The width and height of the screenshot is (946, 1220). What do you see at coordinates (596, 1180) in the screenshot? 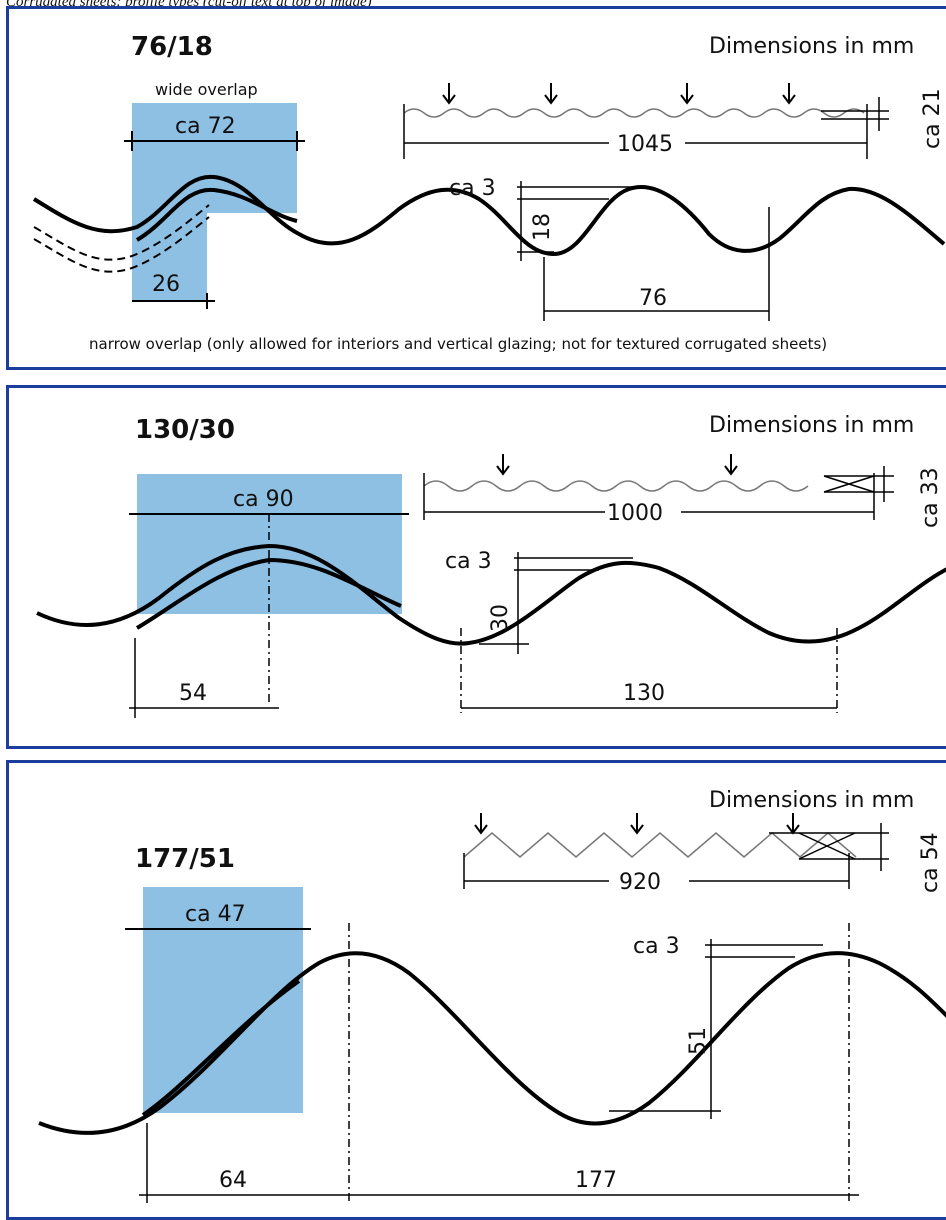
I see `pitch-label: 177` at bounding box center [596, 1180].